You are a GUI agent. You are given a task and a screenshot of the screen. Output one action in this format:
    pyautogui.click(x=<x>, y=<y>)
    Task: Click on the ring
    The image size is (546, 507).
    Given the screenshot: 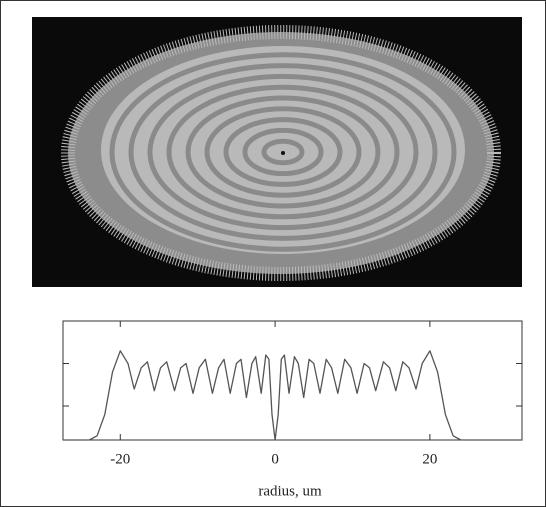 What is the action you would take?
    pyautogui.click(x=283, y=152)
    